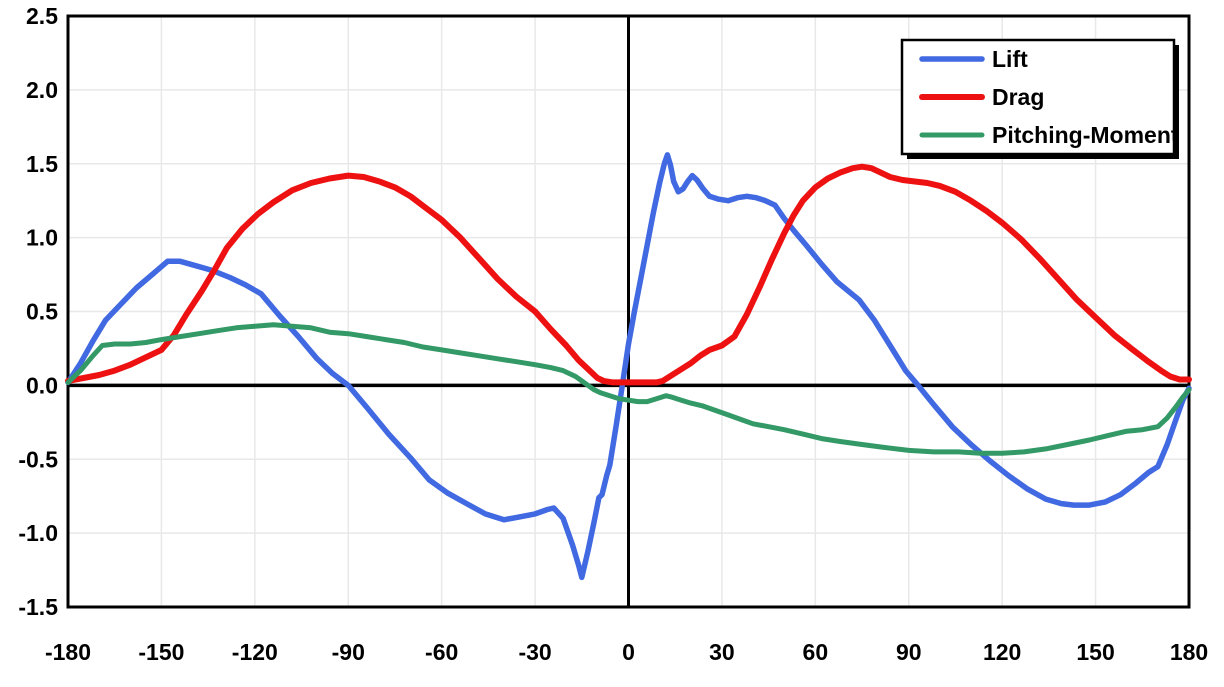 This screenshot has height=687, width=1224. Describe the element at coordinates (68, 652) in the screenshot. I see `x-tick-label: -180` at that location.